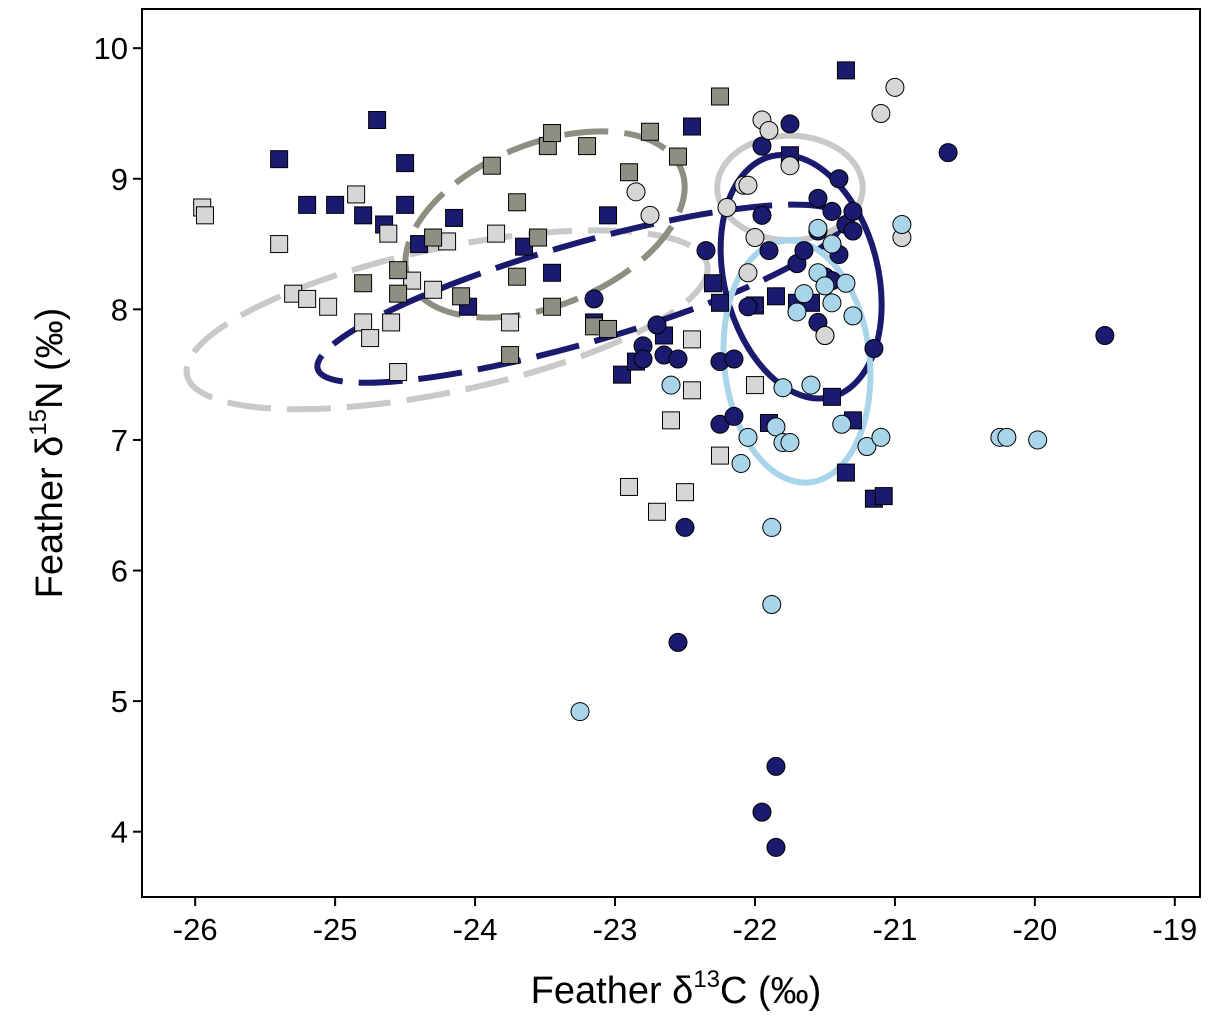  What do you see at coordinates (111, 48) in the screenshot?
I see `y-tick-label: 10` at bounding box center [111, 48].